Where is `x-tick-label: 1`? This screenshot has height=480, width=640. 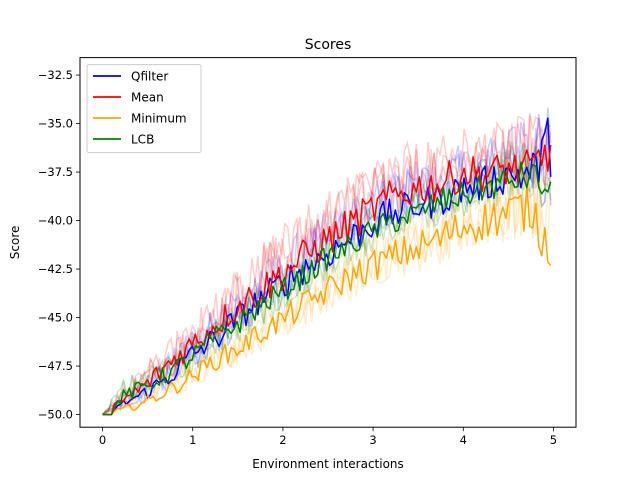 x-tick-label: 1 is located at coordinates (192, 440).